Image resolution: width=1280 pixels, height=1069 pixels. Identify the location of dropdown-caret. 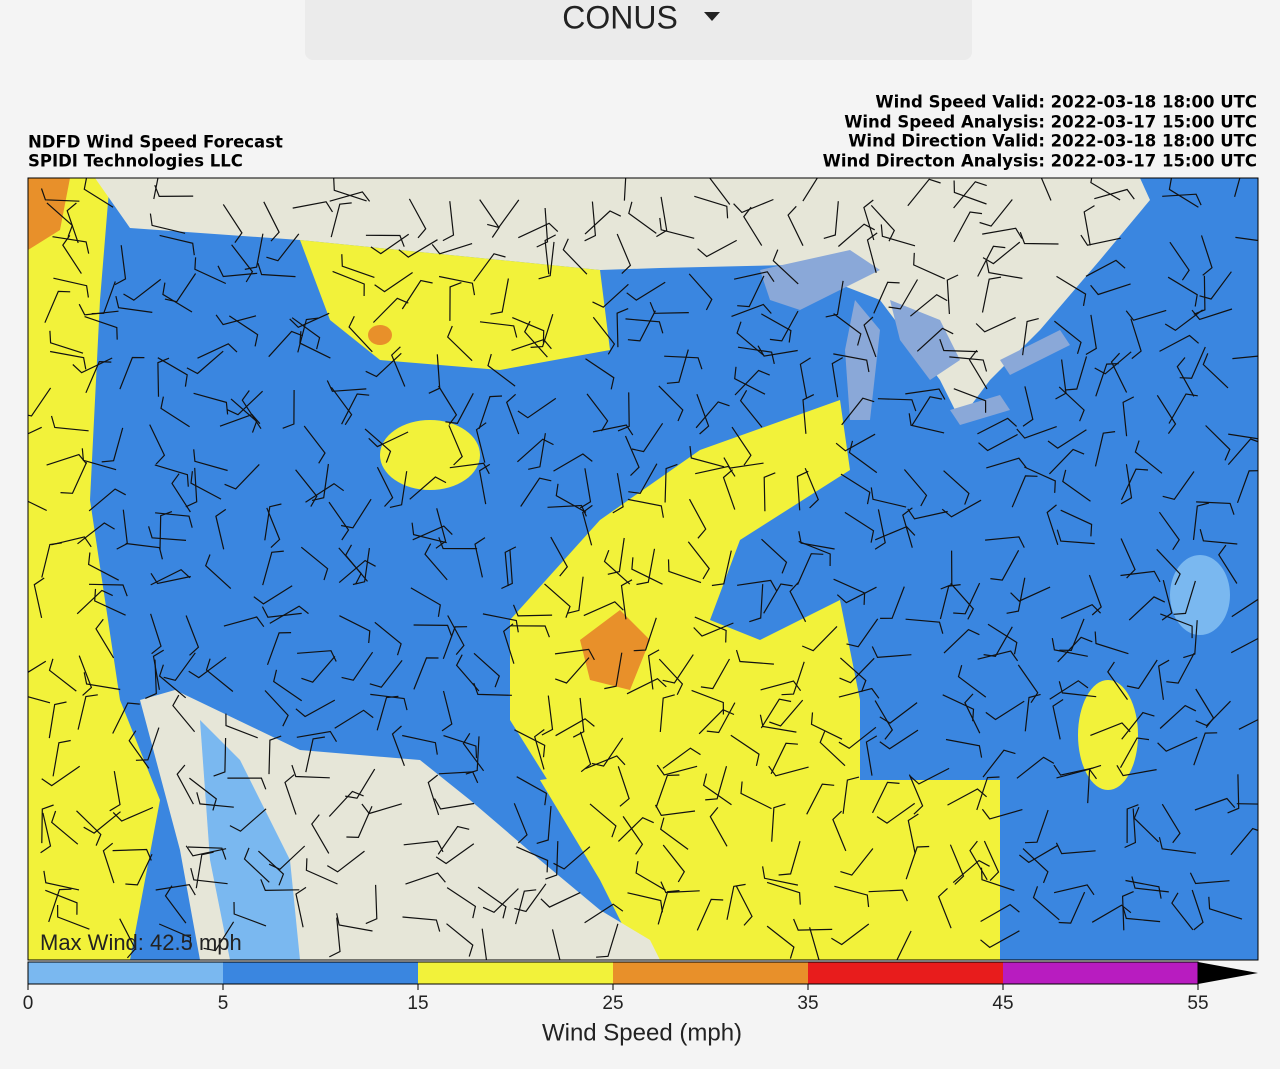
(712, 16).